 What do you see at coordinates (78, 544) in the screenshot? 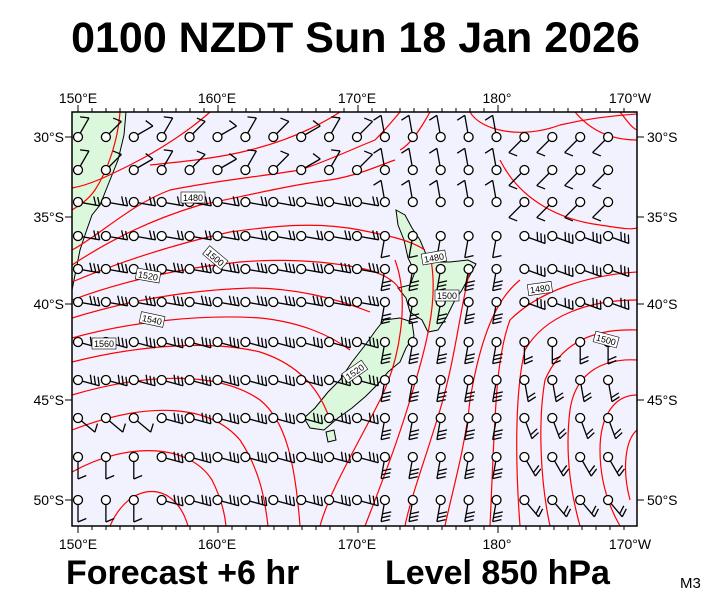
I see `lon-label-bottom: 150°E` at bounding box center [78, 544].